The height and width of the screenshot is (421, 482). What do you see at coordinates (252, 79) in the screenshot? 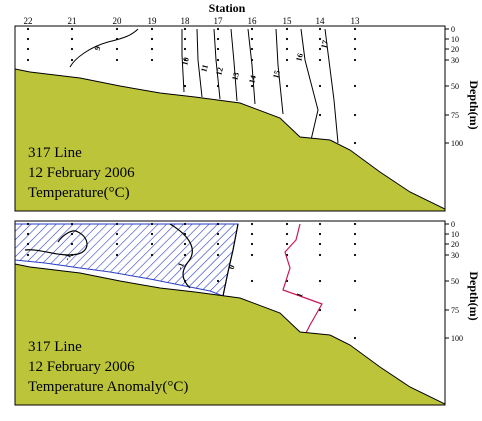
I see `contour-label: 14` at bounding box center [252, 79].